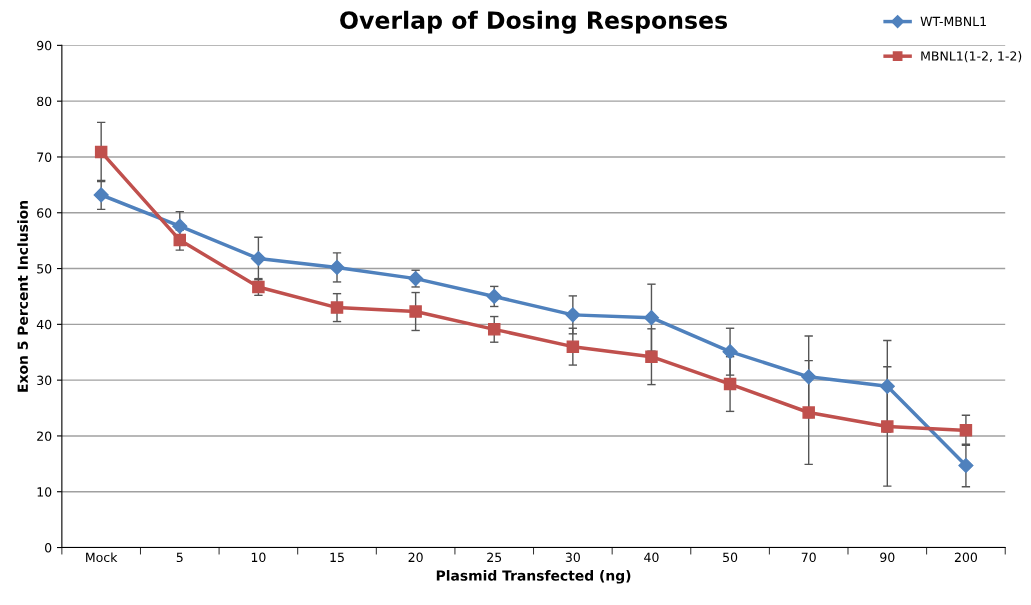  What do you see at coordinates (44, 324) in the screenshot?
I see `y-tick-label: 40` at bounding box center [44, 324].